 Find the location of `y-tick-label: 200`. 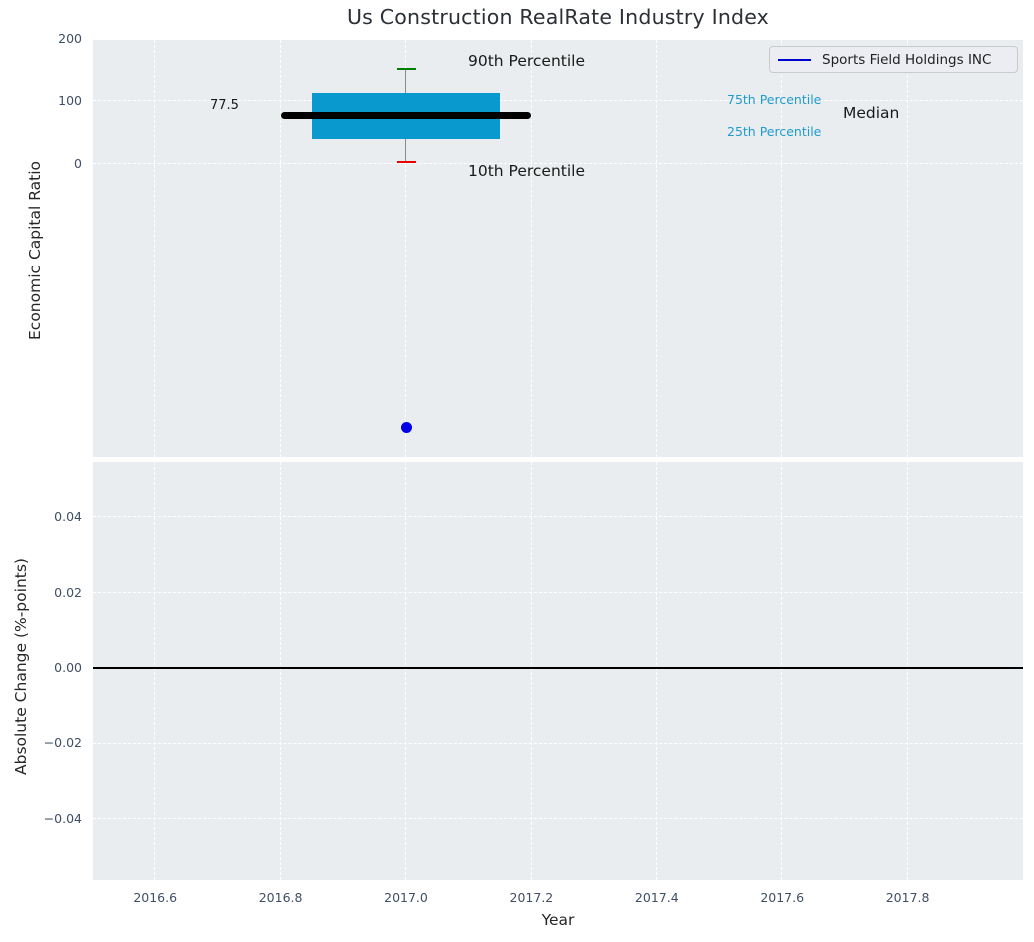

y-tick-label: 200 is located at coordinates (70, 38).